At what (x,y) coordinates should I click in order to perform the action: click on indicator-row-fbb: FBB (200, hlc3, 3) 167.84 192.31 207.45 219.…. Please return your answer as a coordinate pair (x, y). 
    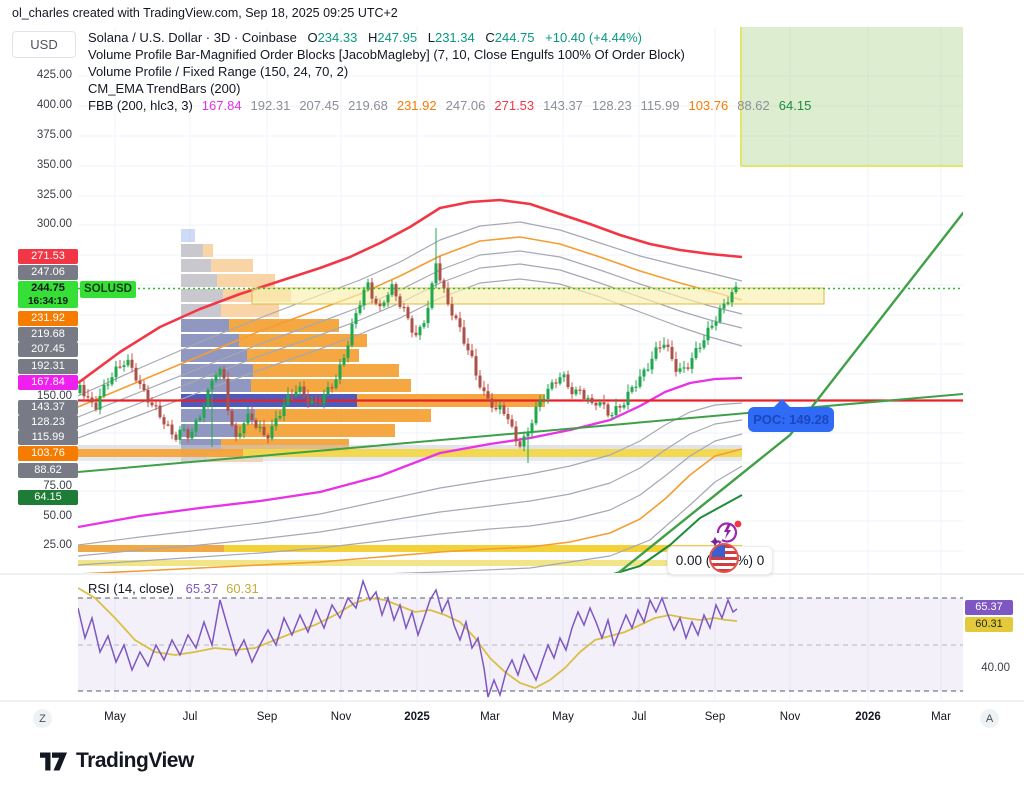
    Looking at the image, I should click on (450, 105).